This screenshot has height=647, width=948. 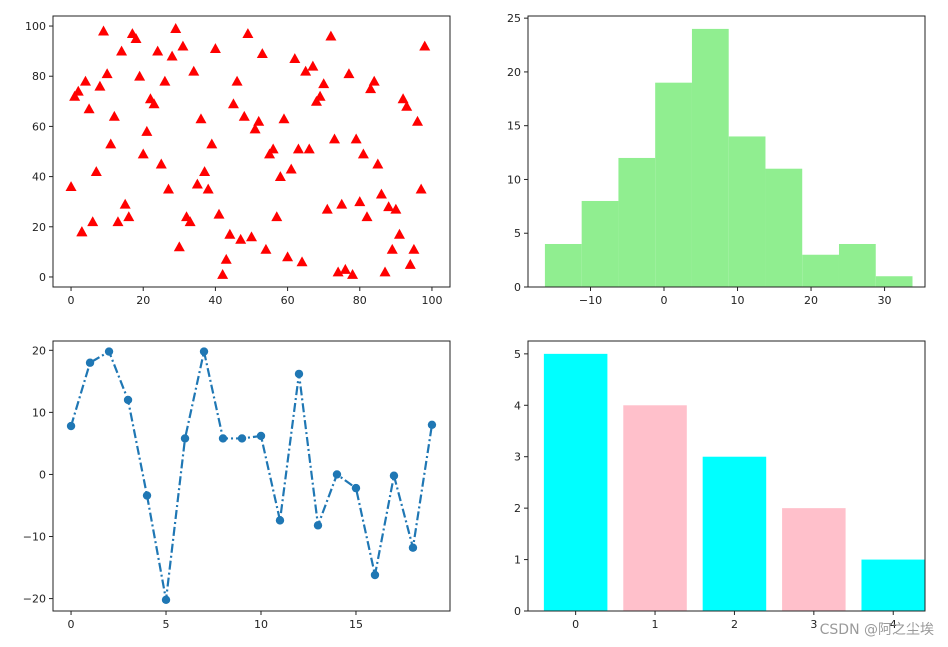 What do you see at coordinates (514, 126) in the screenshot?
I see `y-tick-label: 15` at bounding box center [514, 126].